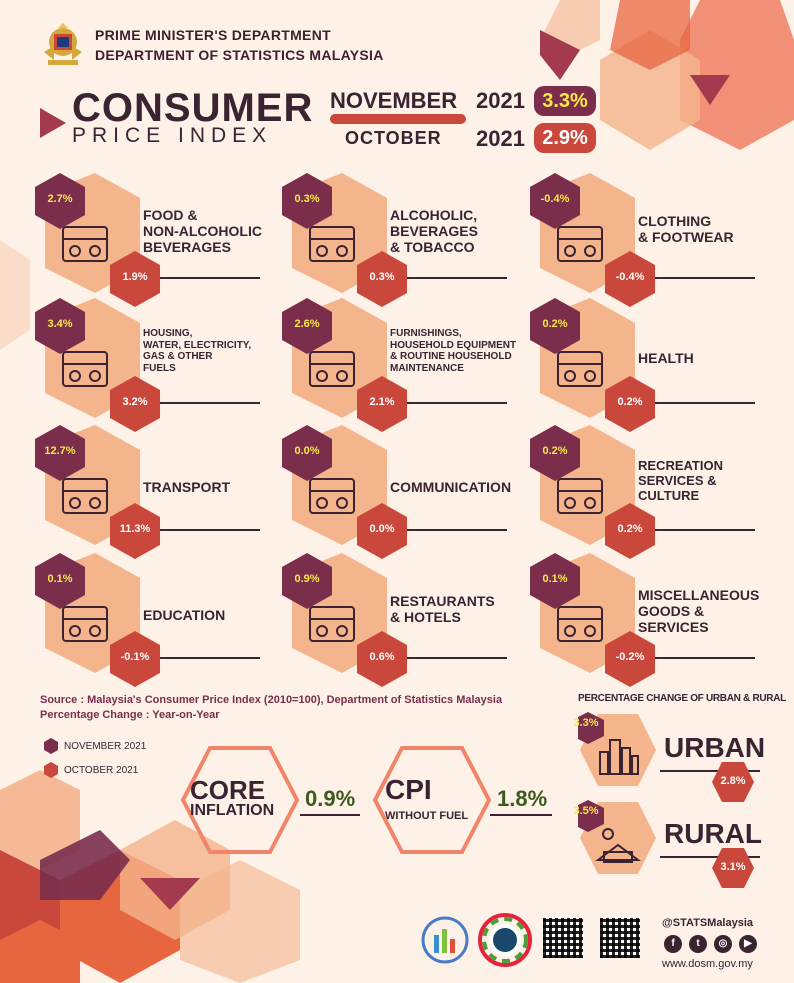 The image size is (794, 983). Describe the element at coordinates (586, 811) in the screenshot. I see `rural-november-value: 3.5%` at that location.